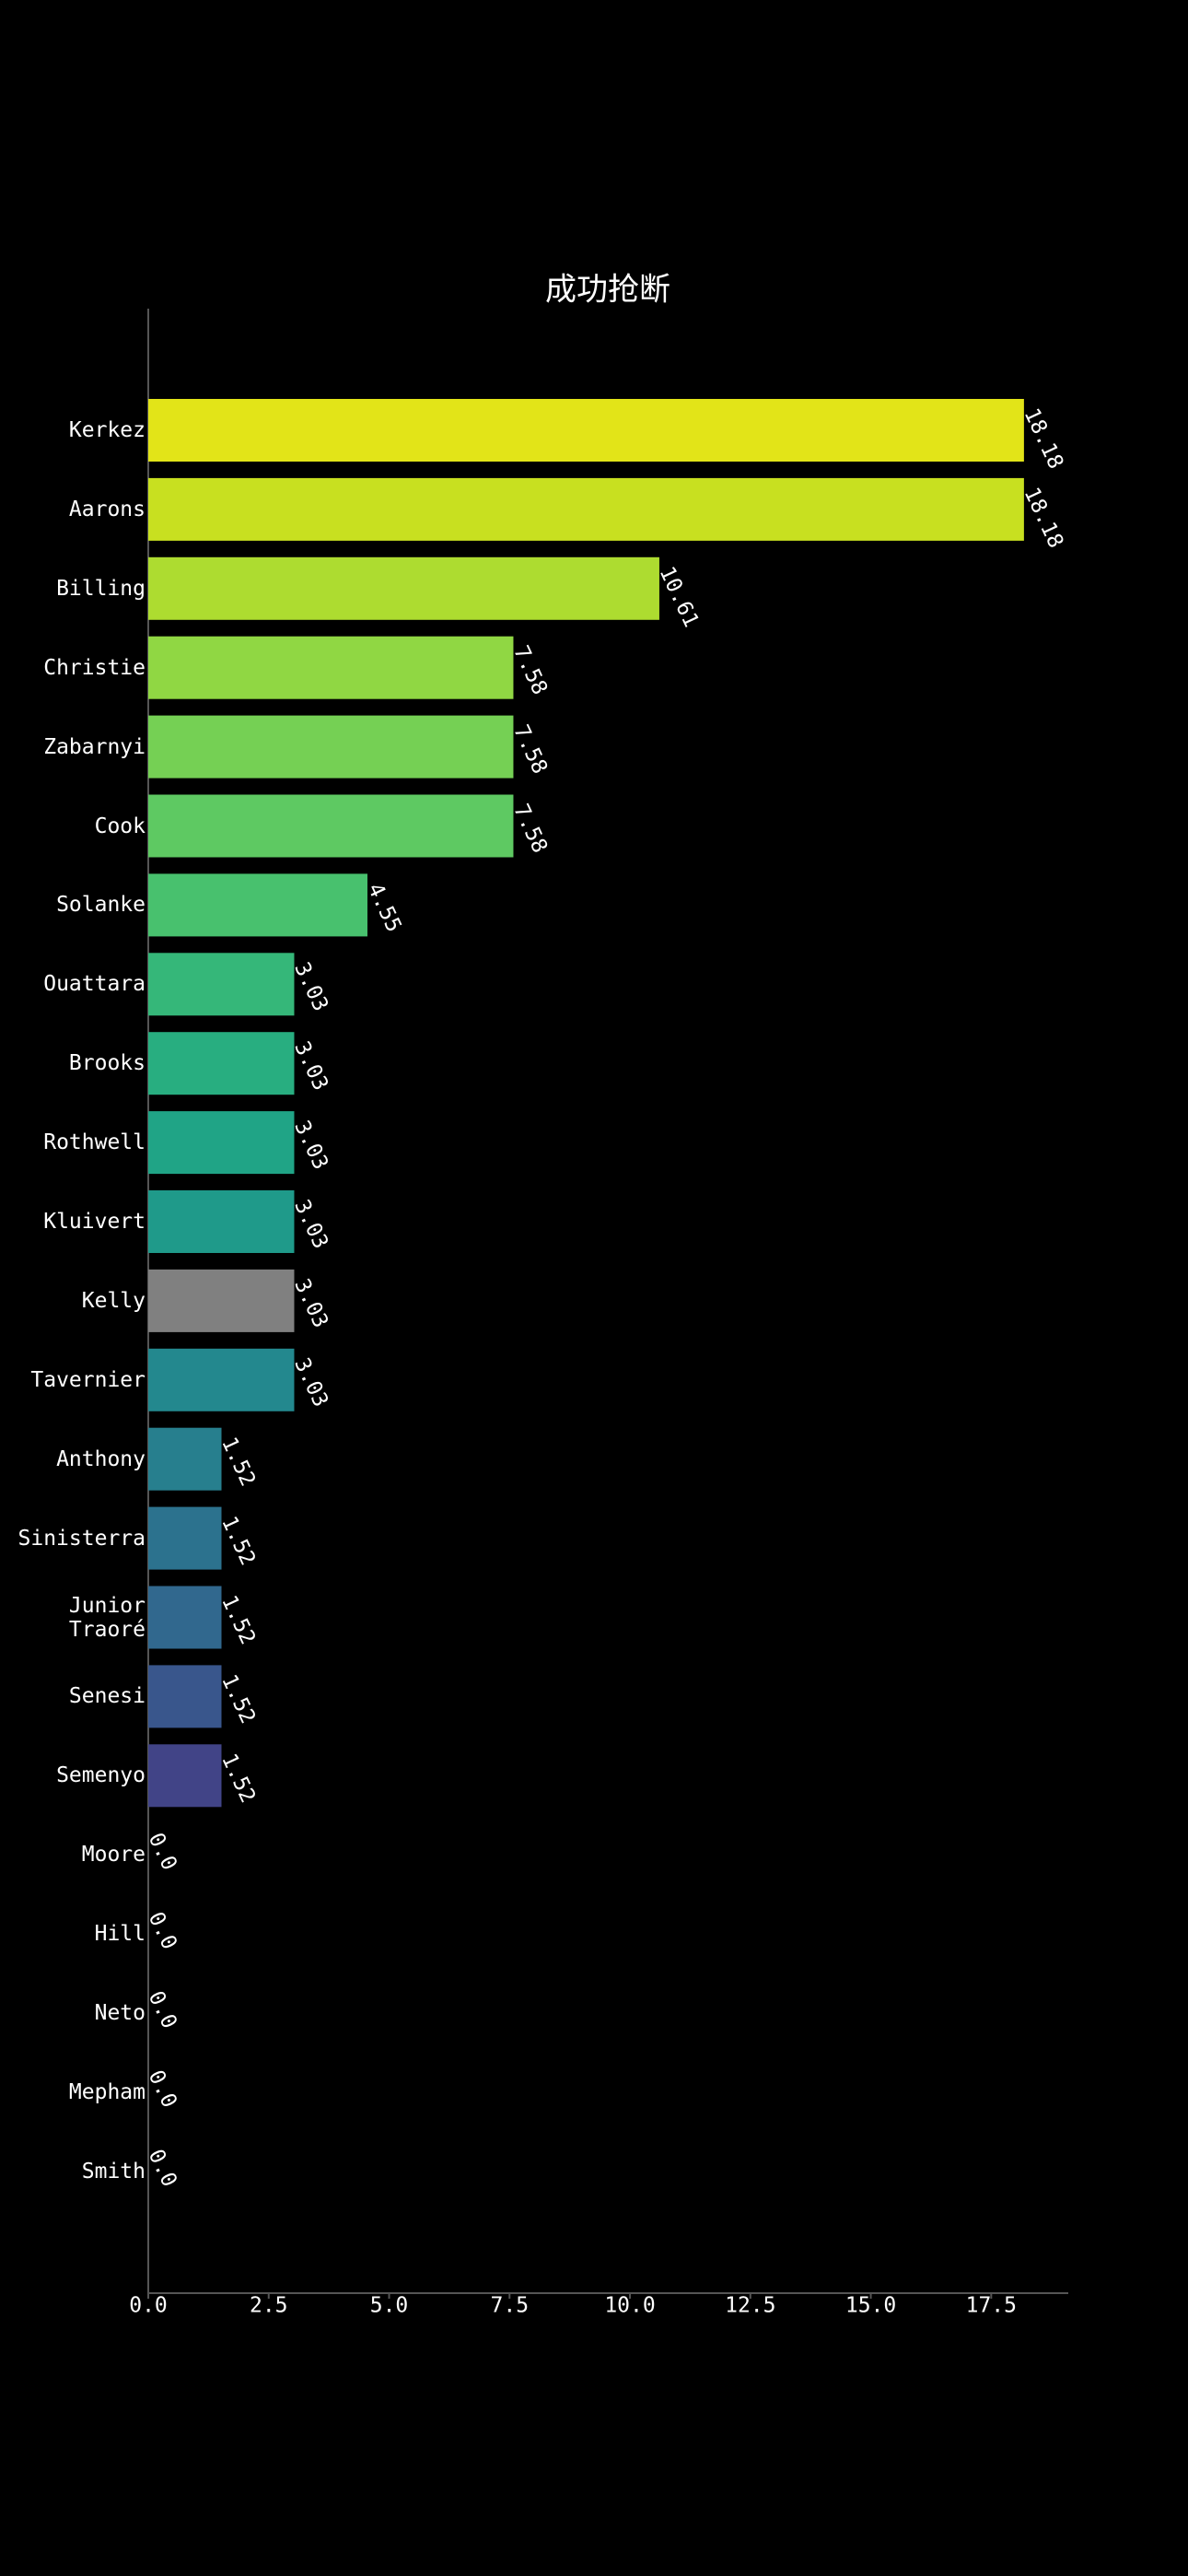 This screenshot has height=2576, width=1188. What do you see at coordinates (120, 1935) in the screenshot?
I see `y-tick-label: Hill` at bounding box center [120, 1935].